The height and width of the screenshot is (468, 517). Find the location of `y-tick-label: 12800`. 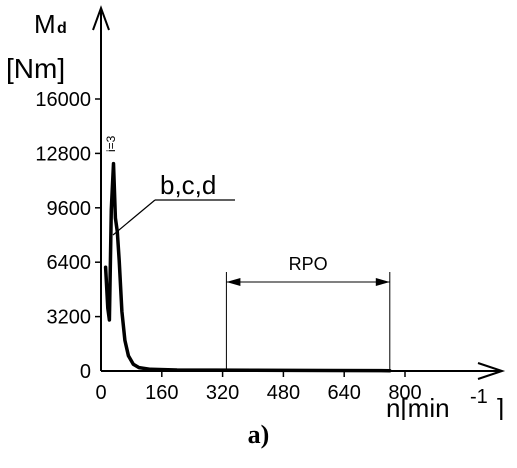

y-tick-label: 12800 is located at coordinates (63, 154).